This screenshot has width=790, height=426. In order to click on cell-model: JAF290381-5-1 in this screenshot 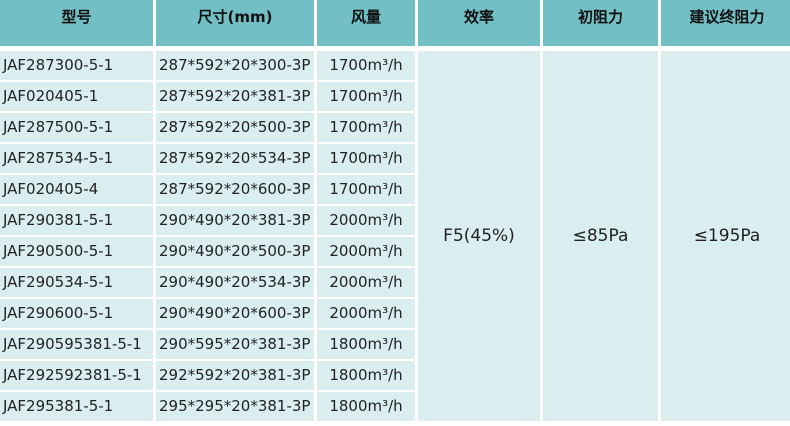, I will do `click(76, 220)`.